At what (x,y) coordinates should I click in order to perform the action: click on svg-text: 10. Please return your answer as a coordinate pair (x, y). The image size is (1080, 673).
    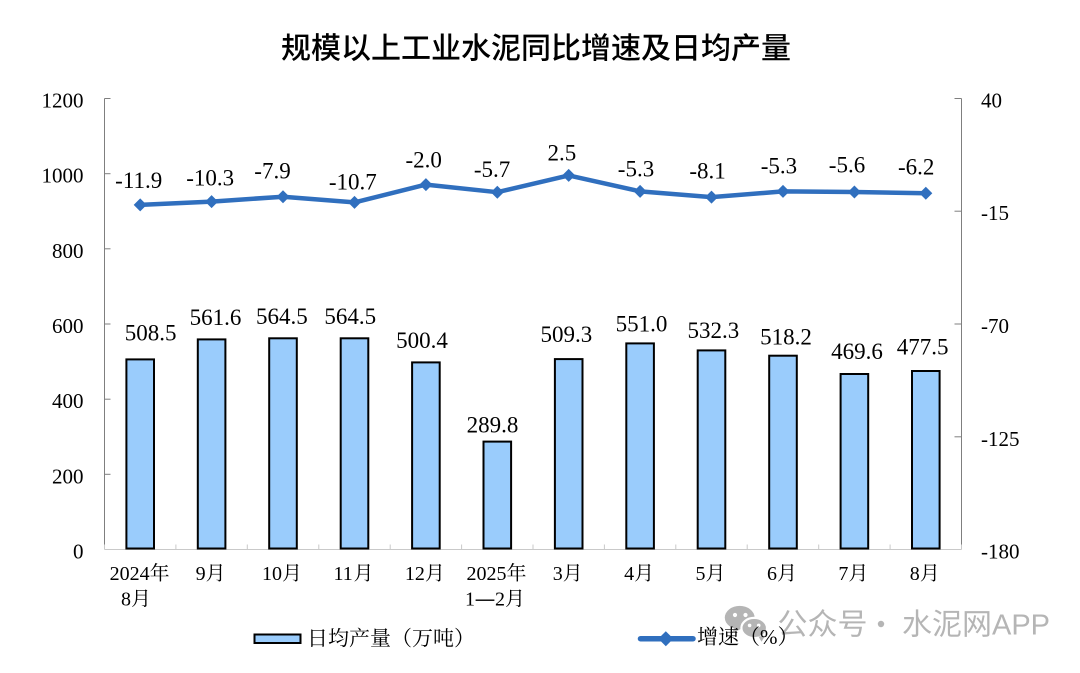
    Looking at the image, I should click on (272, 574).